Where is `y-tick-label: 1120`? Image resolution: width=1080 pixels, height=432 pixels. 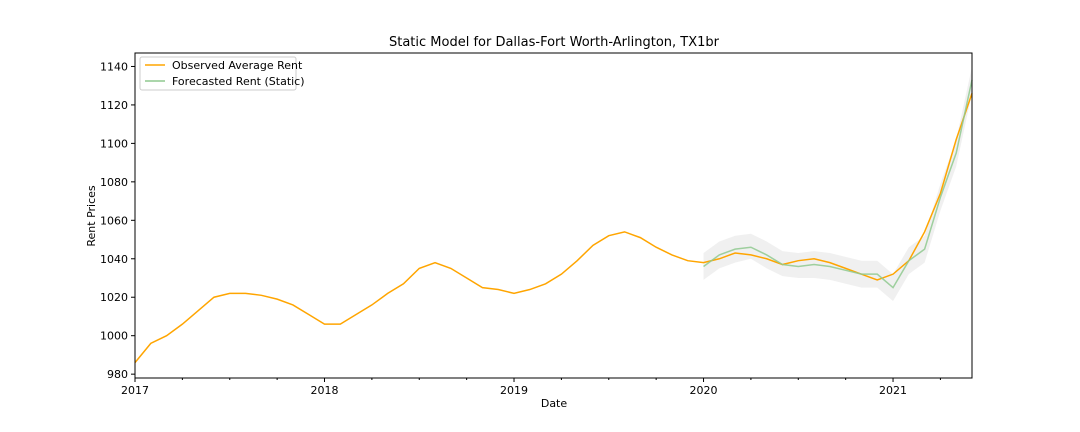 y-tick-label: 1120 is located at coordinates (114, 105).